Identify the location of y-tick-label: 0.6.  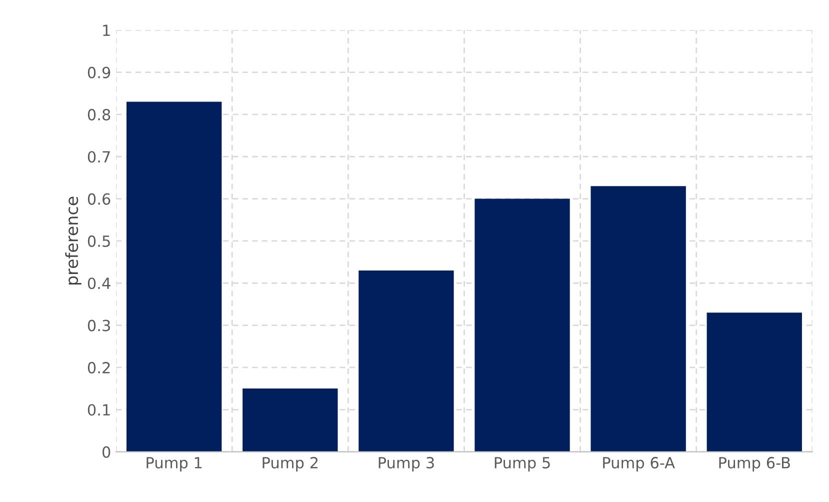
(99, 199).